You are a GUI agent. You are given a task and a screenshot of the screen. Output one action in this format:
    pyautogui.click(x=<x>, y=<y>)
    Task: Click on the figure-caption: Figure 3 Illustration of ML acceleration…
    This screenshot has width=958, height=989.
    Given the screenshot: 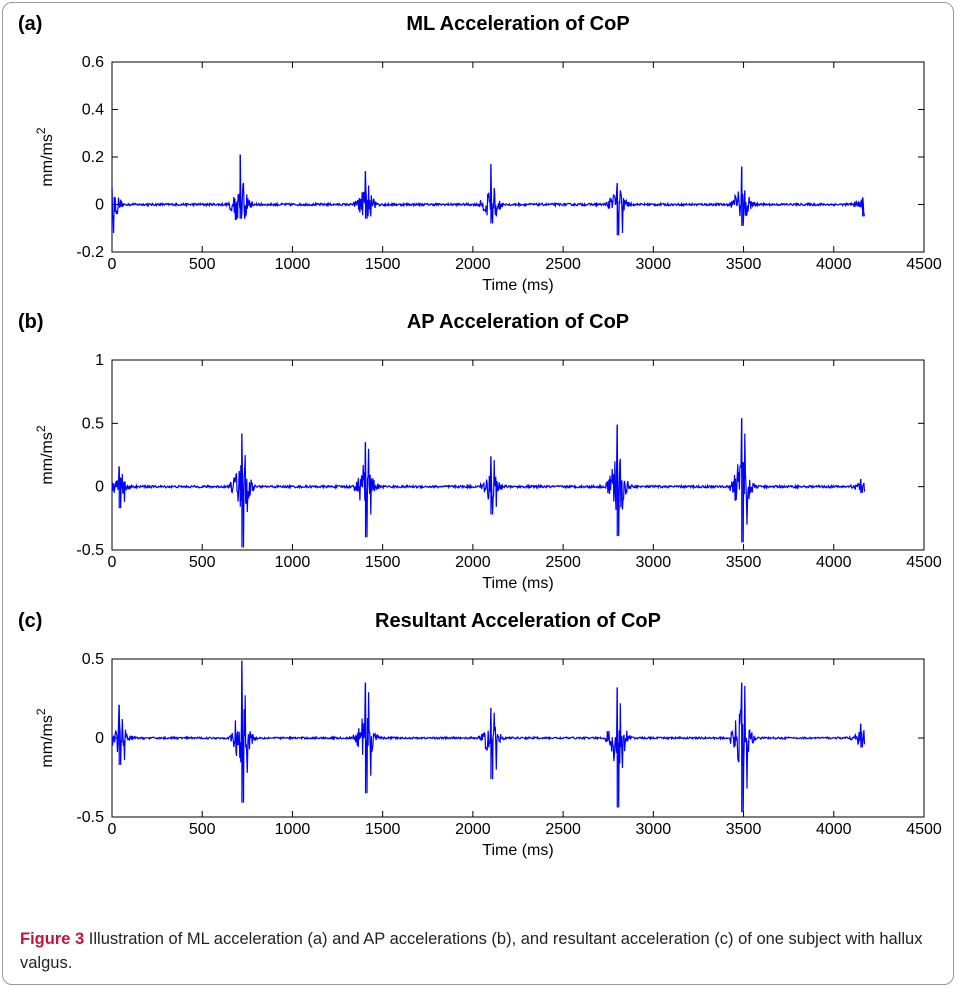 What is the action you would take?
    pyautogui.click(x=482, y=951)
    